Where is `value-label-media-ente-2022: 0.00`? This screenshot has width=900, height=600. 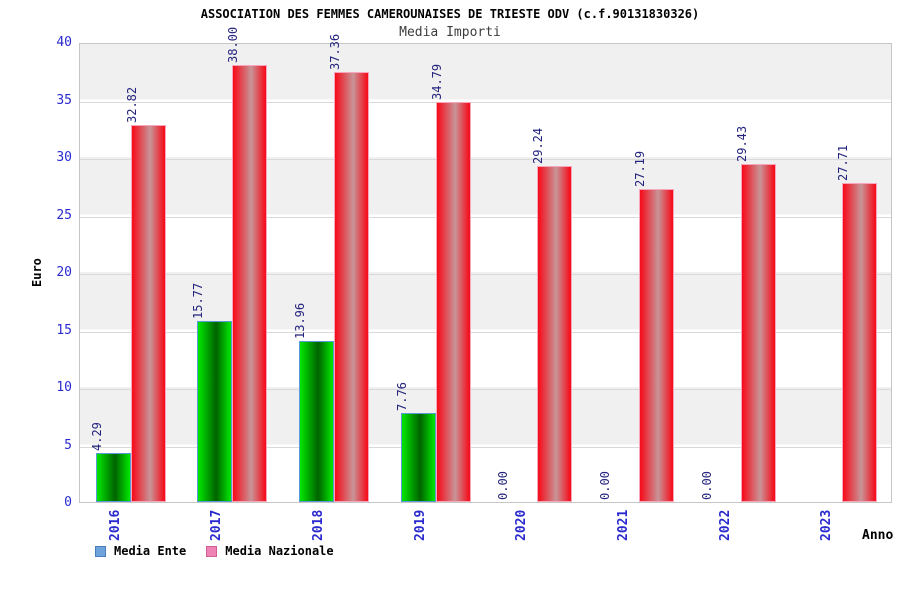
value-label-media-ente-2022: 0.00 is located at coordinates (706, 485).